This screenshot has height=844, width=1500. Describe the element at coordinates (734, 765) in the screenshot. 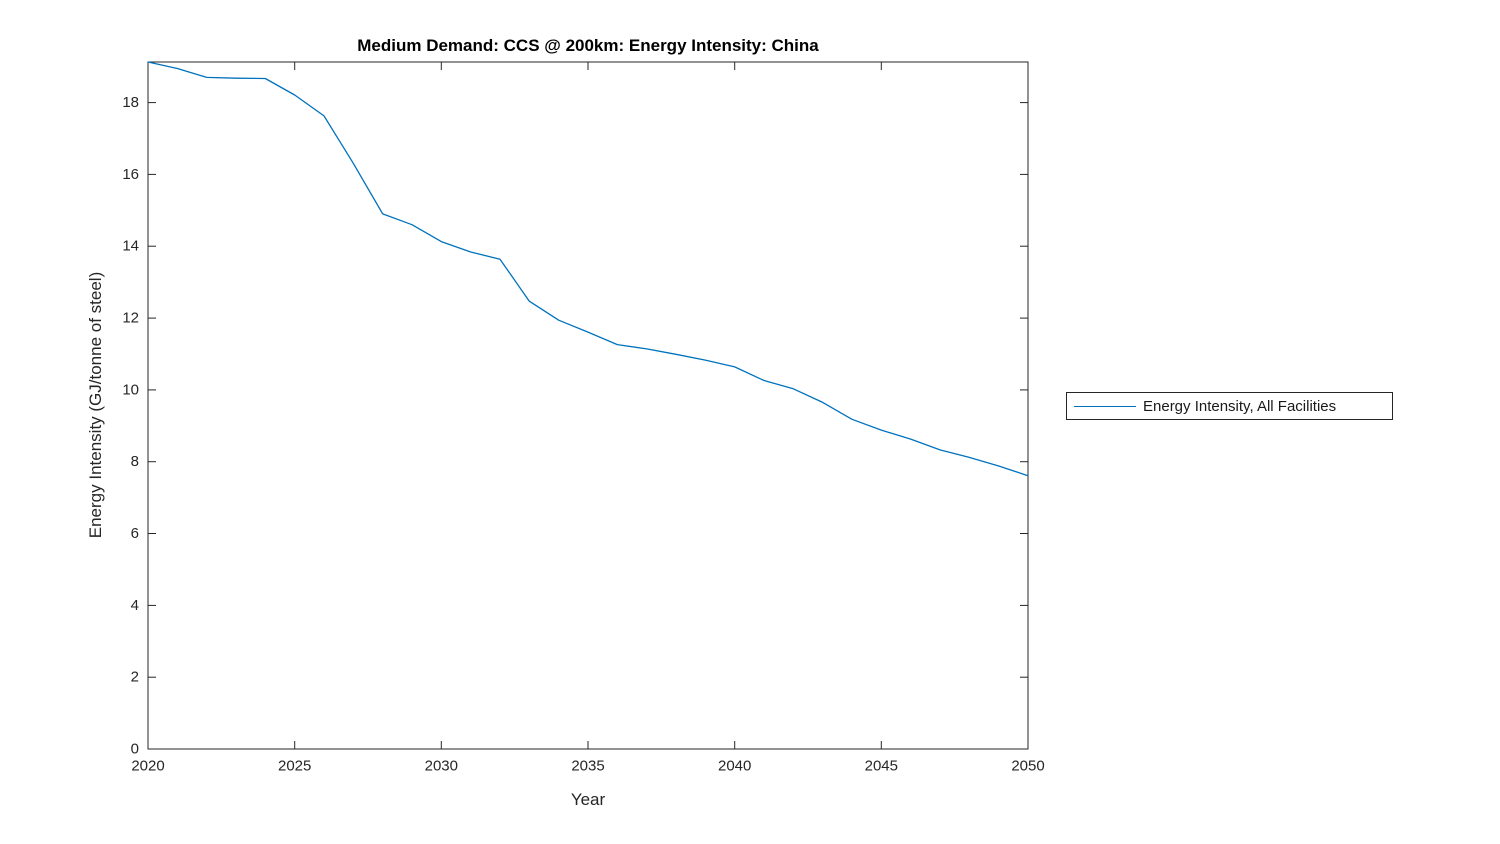

I see `x-tick-label: 2040` at that location.